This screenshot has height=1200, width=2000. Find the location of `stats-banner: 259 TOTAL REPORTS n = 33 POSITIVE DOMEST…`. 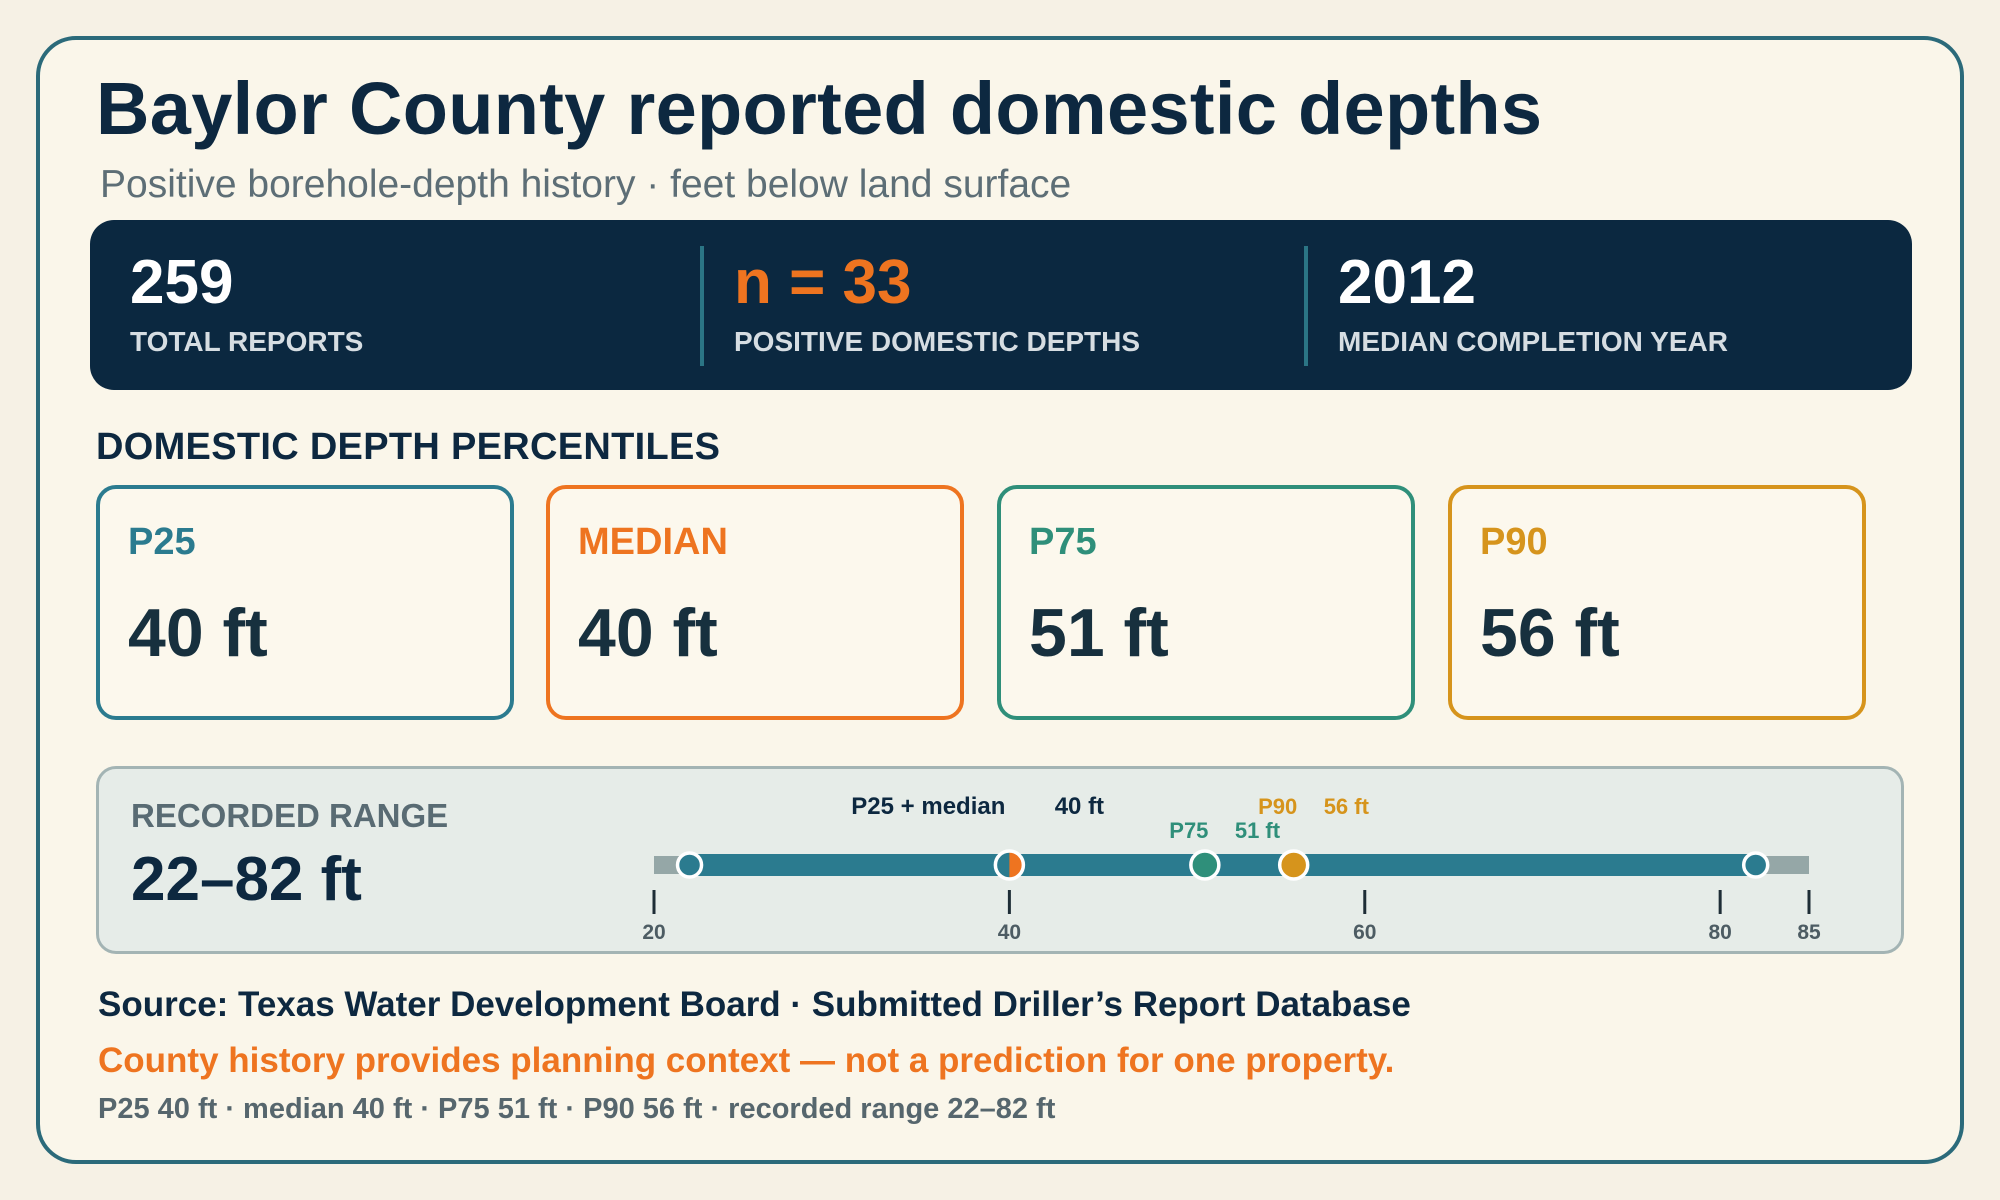

stats-banner: 259 TOTAL REPORTS n = 33 POSITIVE DOMEST… is located at coordinates (1001, 305).